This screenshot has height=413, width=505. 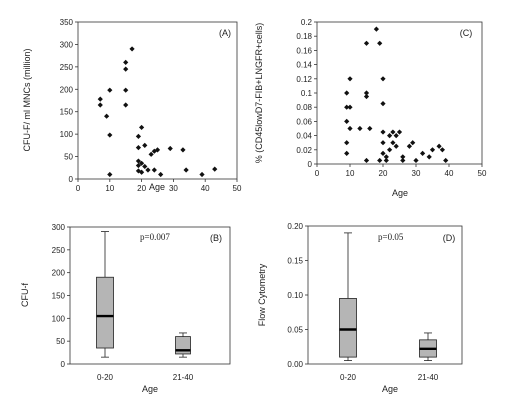 What do you see at coordinates (155, 237) in the screenshot?
I see `p-value-annotation: p=0.007` at bounding box center [155, 237].